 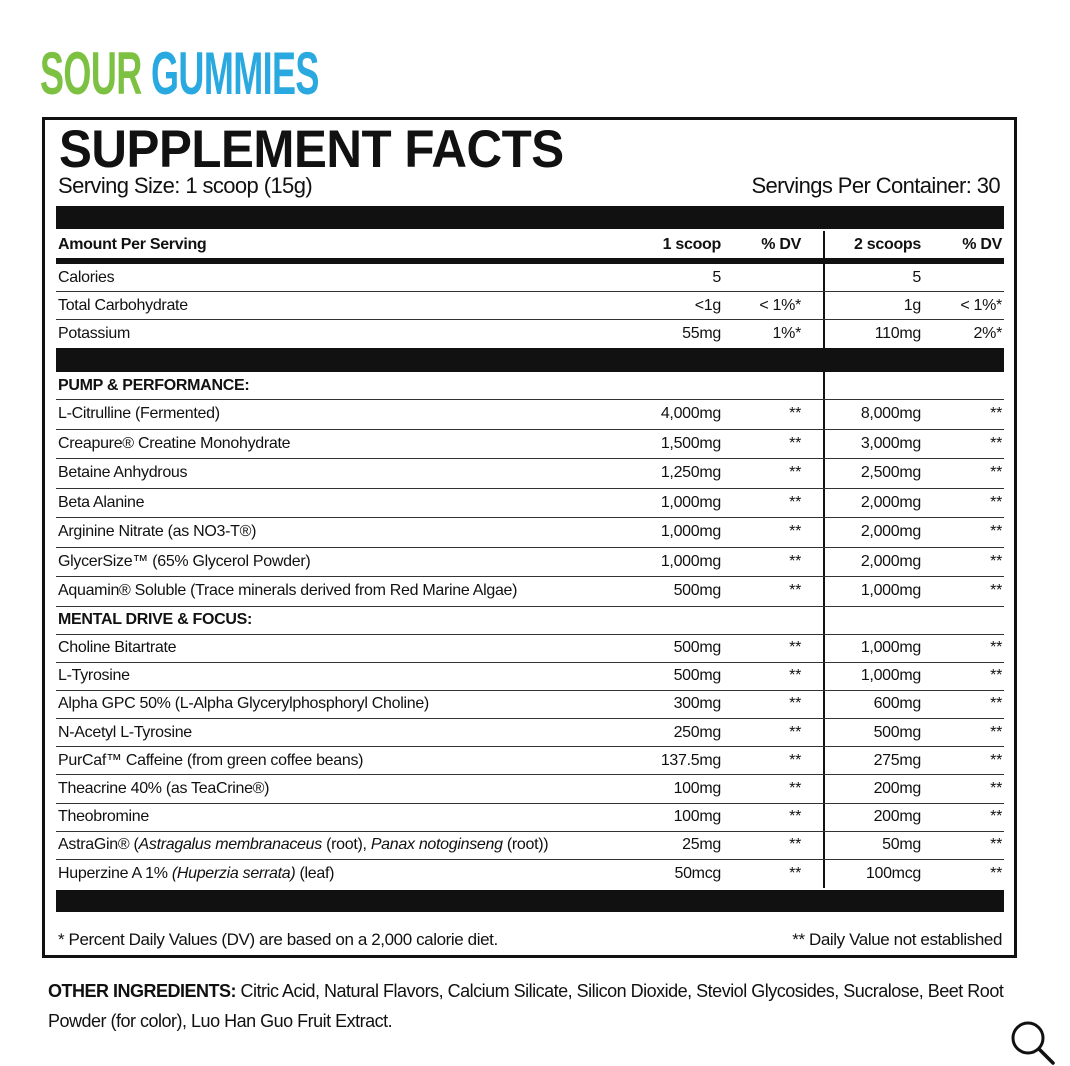 What do you see at coordinates (874, 845) in the screenshot?
I see `cell-amt2: 50mg` at bounding box center [874, 845].